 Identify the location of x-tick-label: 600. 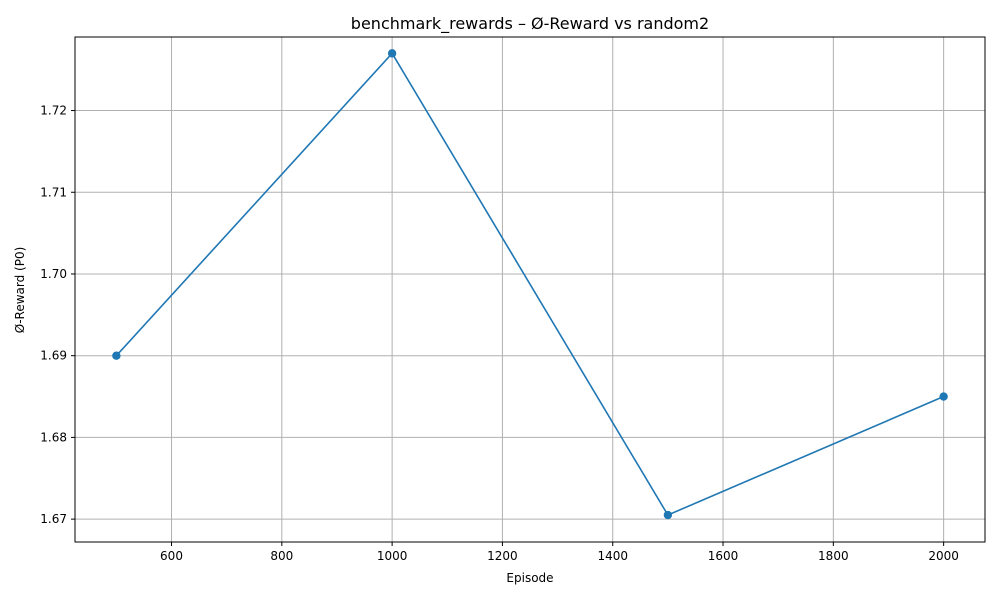
(171, 556).